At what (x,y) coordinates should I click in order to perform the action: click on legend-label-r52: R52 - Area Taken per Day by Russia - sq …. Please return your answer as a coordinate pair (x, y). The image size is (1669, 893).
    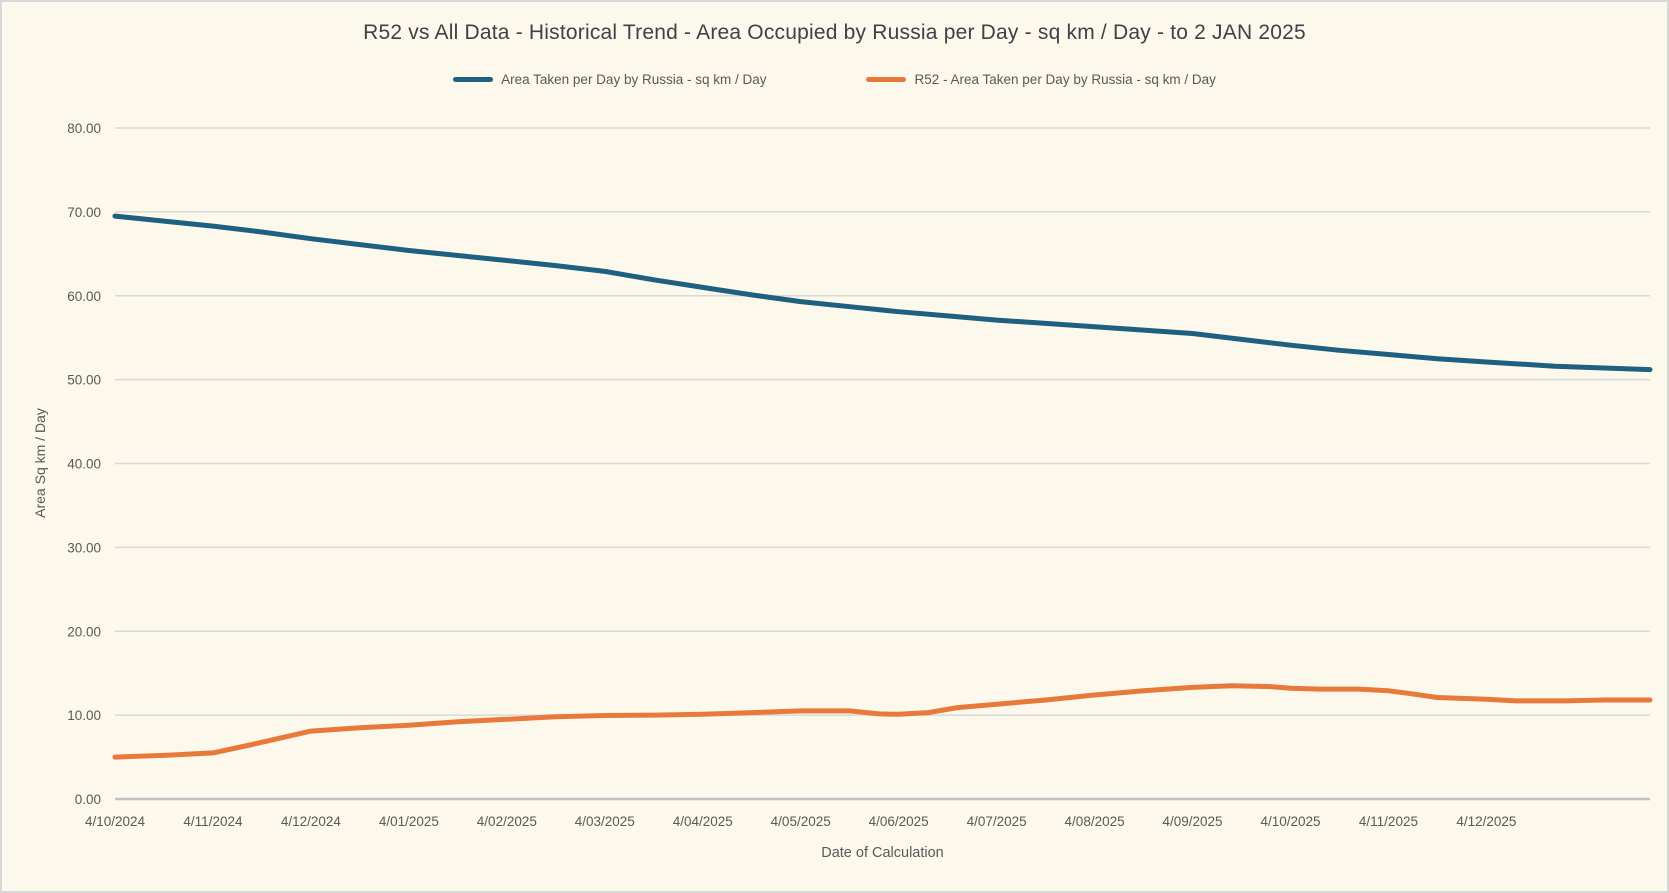
    Looking at the image, I should click on (1065, 79).